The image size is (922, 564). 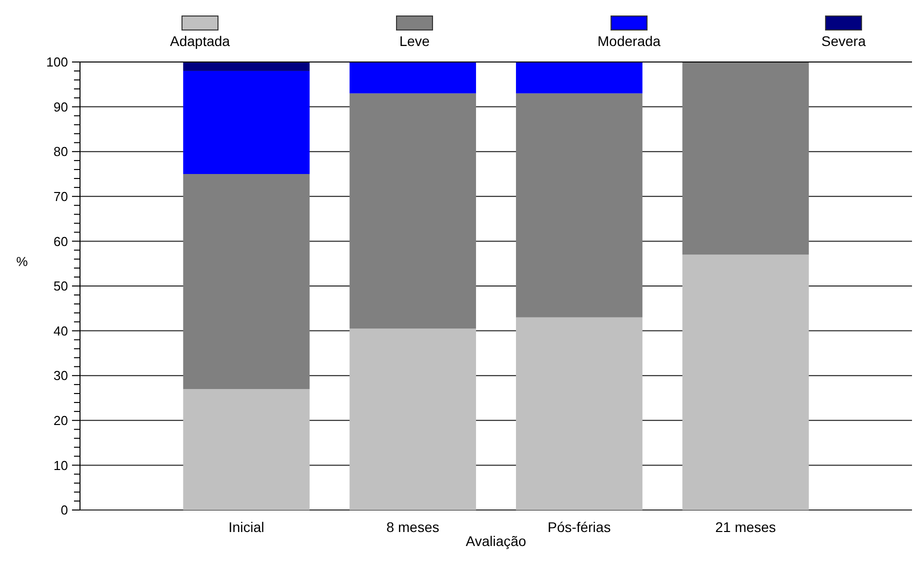 I want to click on legend-label: Severa, so click(x=843, y=41).